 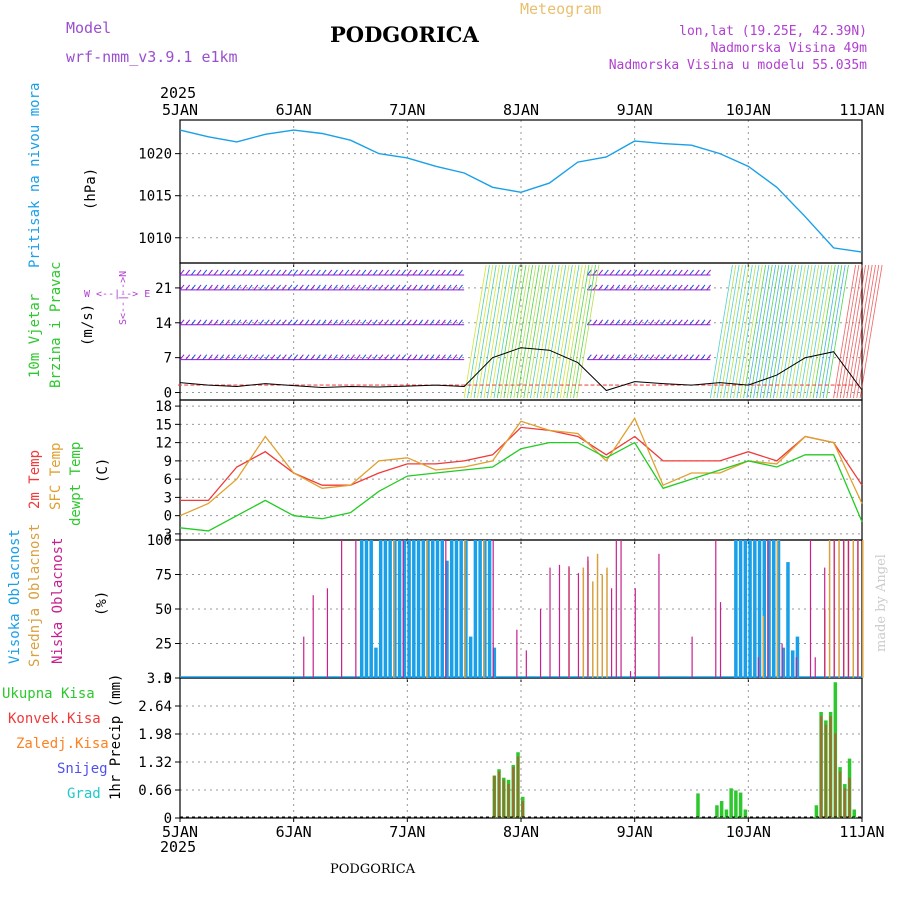 What do you see at coordinates (748, 832) in the screenshot?
I see `x-tick-label-bottom: 10JAN` at bounding box center [748, 832].